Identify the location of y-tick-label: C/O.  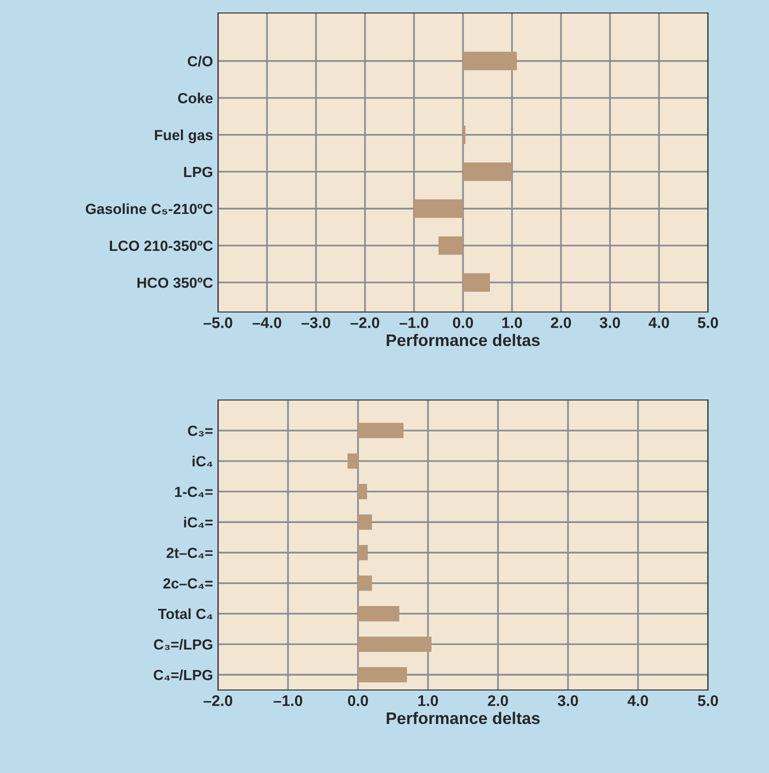
(200, 61).